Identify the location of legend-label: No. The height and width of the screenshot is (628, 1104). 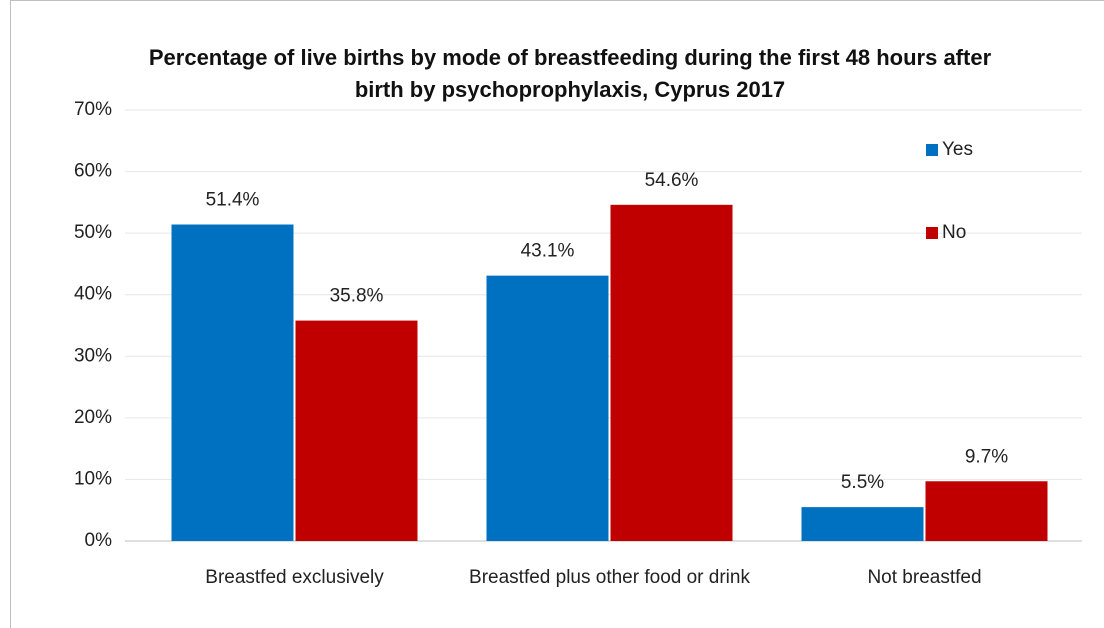
(954, 232).